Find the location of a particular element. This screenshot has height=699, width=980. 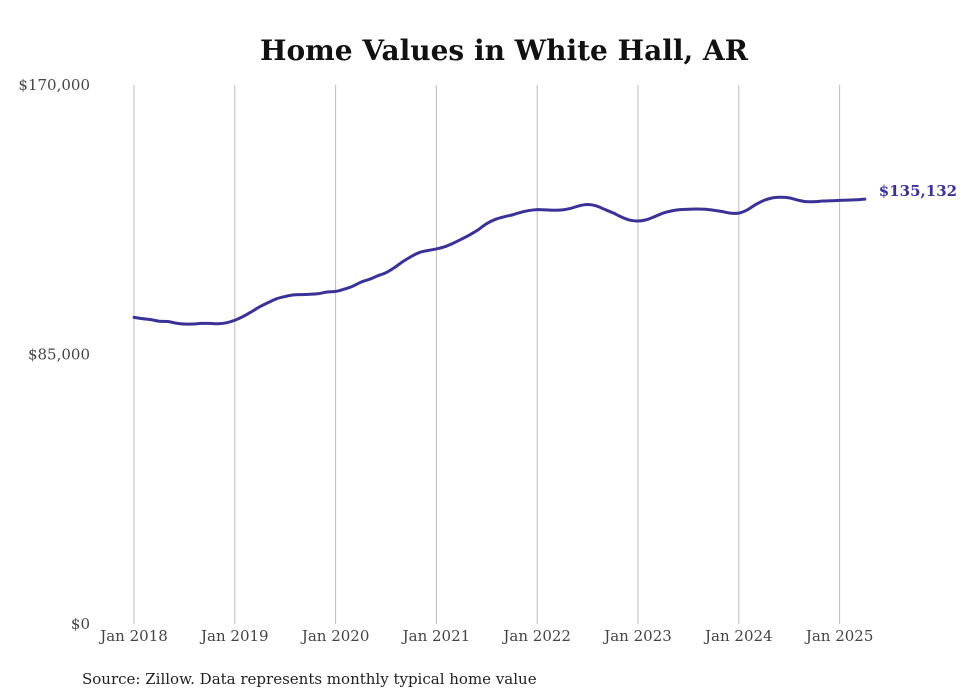

x-tick-label-2019-01: Jan 2019 is located at coordinates (234, 636).